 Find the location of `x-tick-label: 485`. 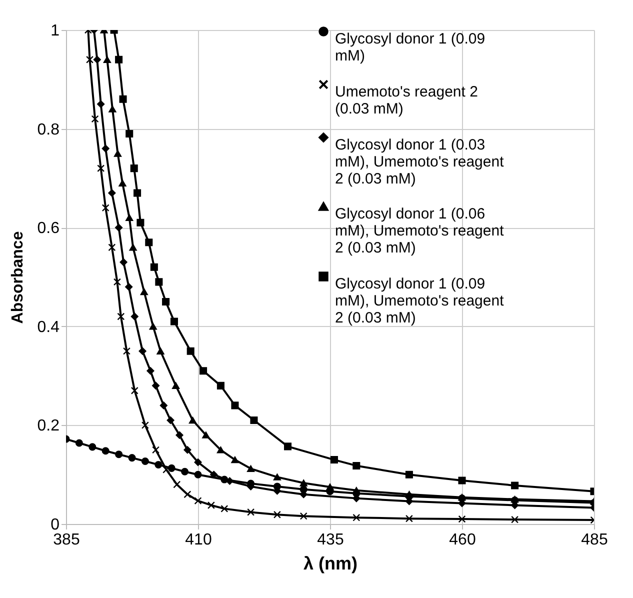

x-tick-label: 485 is located at coordinates (594, 540).